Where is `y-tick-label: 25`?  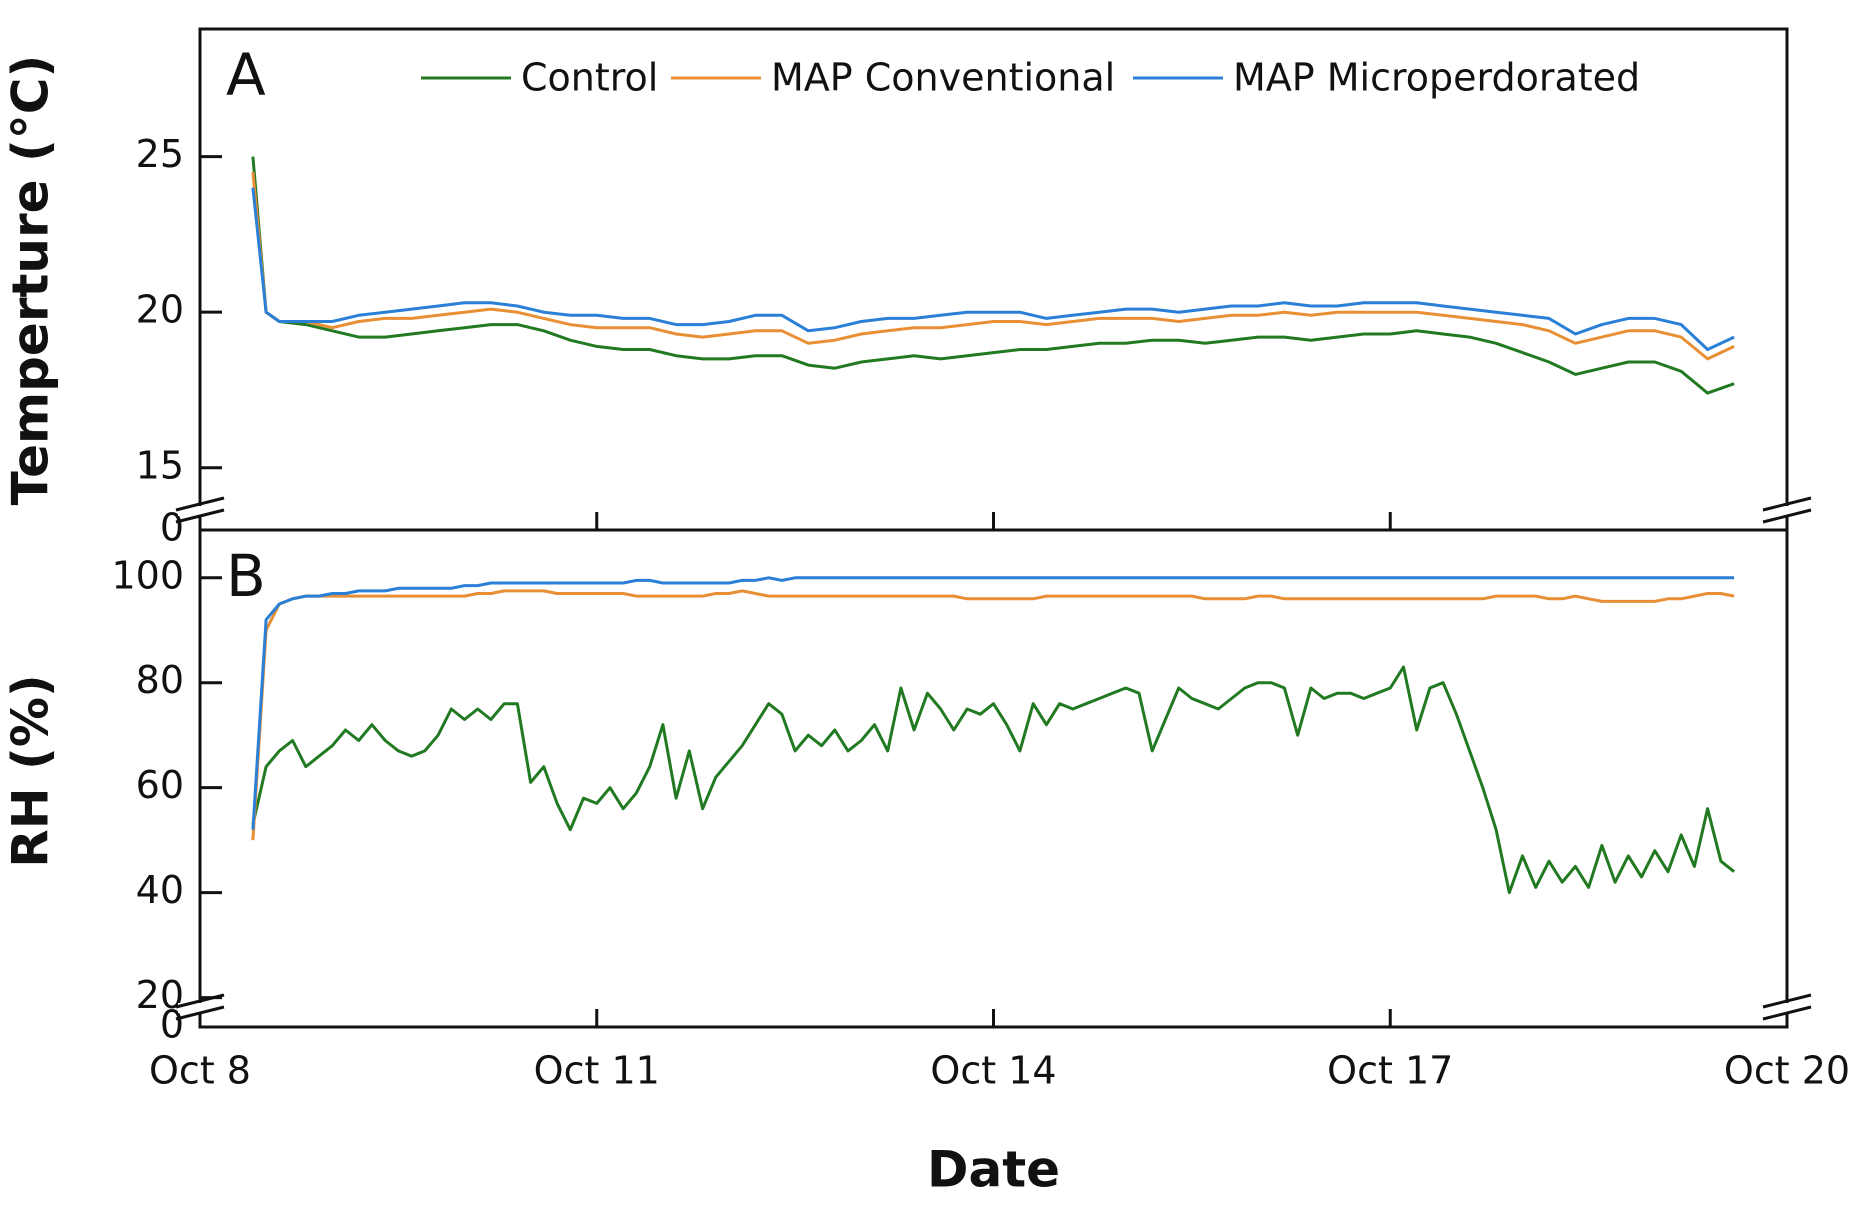
y-tick-label: 25 is located at coordinates (160, 154).